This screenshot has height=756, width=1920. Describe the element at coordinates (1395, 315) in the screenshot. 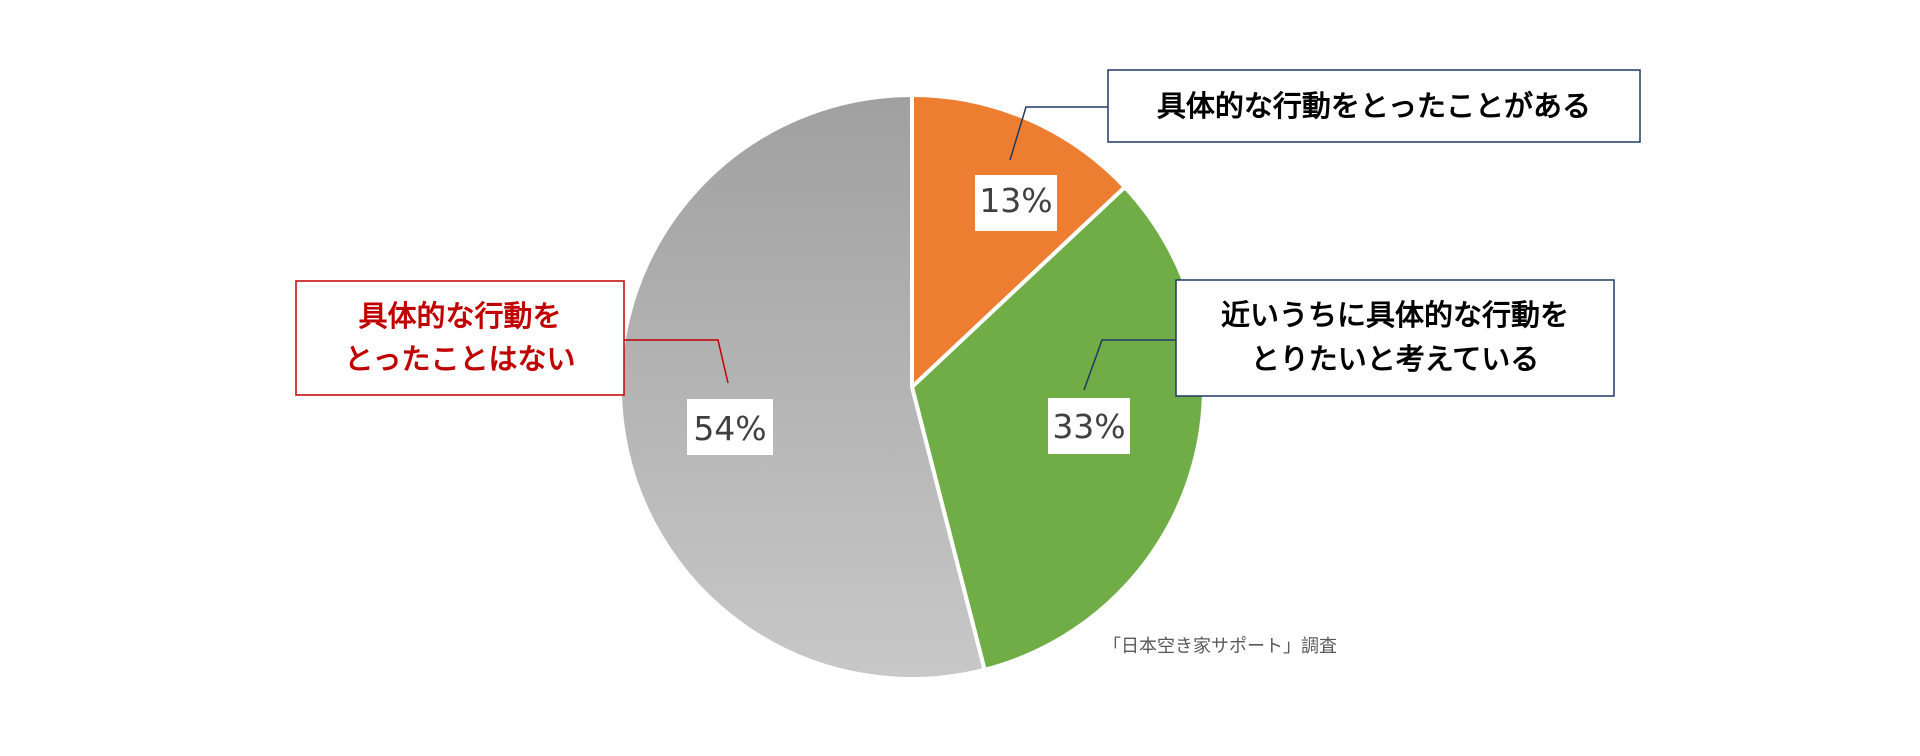

I see `category-label-2-line-1: 近いうちに具体的な行動を` at that location.